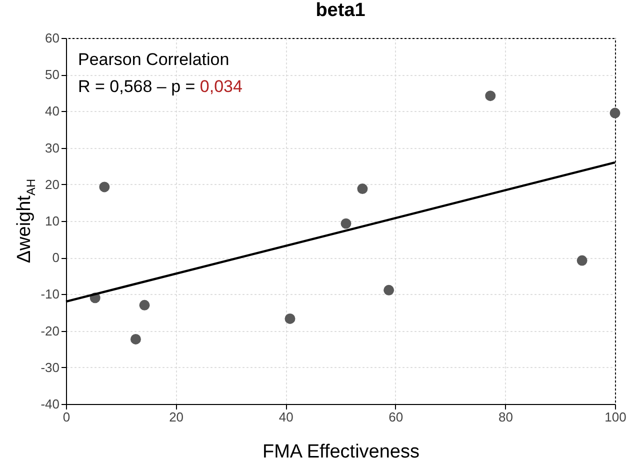  What do you see at coordinates (160, 86) in the screenshot?
I see `annotation: R = 0,568 – p = 0,034` at bounding box center [160, 86].